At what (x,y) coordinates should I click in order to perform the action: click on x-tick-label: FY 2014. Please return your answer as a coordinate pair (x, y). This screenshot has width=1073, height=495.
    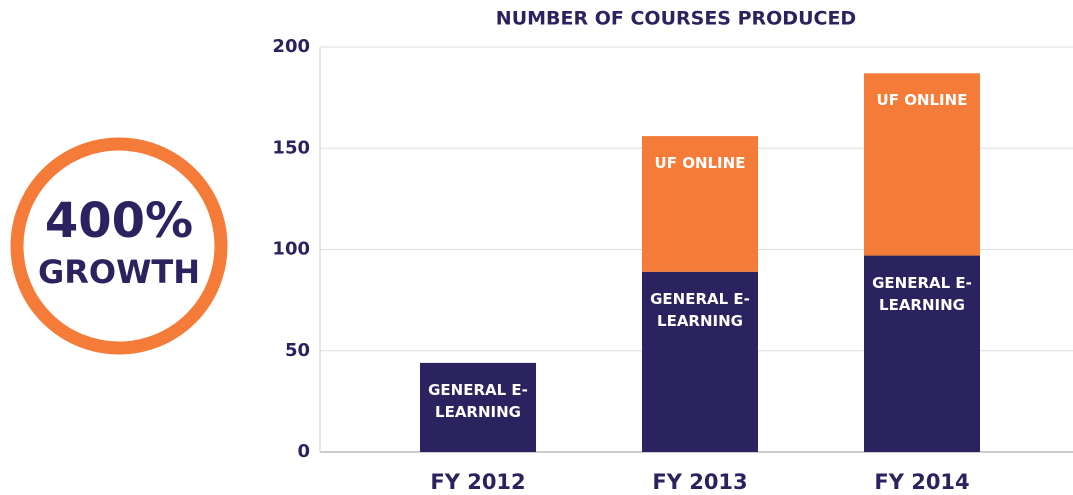
    Looking at the image, I should click on (921, 482).